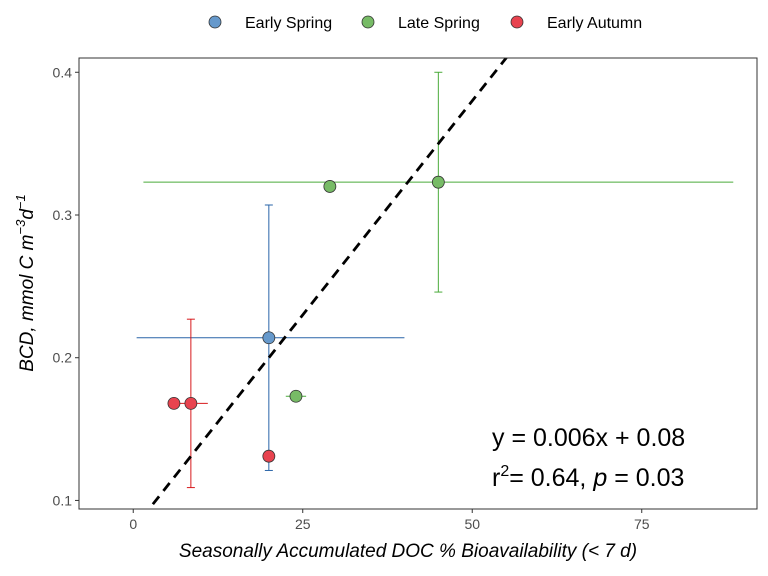 The image size is (768, 576). What do you see at coordinates (63, 358) in the screenshot?
I see `y-tick-label: 0.2` at bounding box center [63, 358].